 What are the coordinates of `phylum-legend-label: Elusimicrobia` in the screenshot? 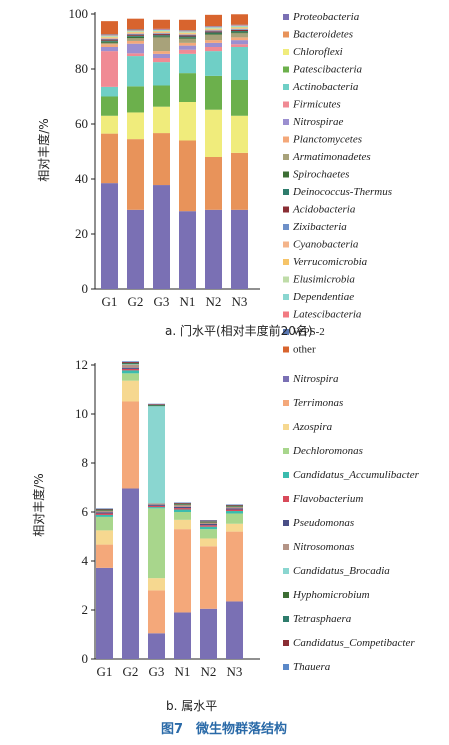 It's located at (323, 280).